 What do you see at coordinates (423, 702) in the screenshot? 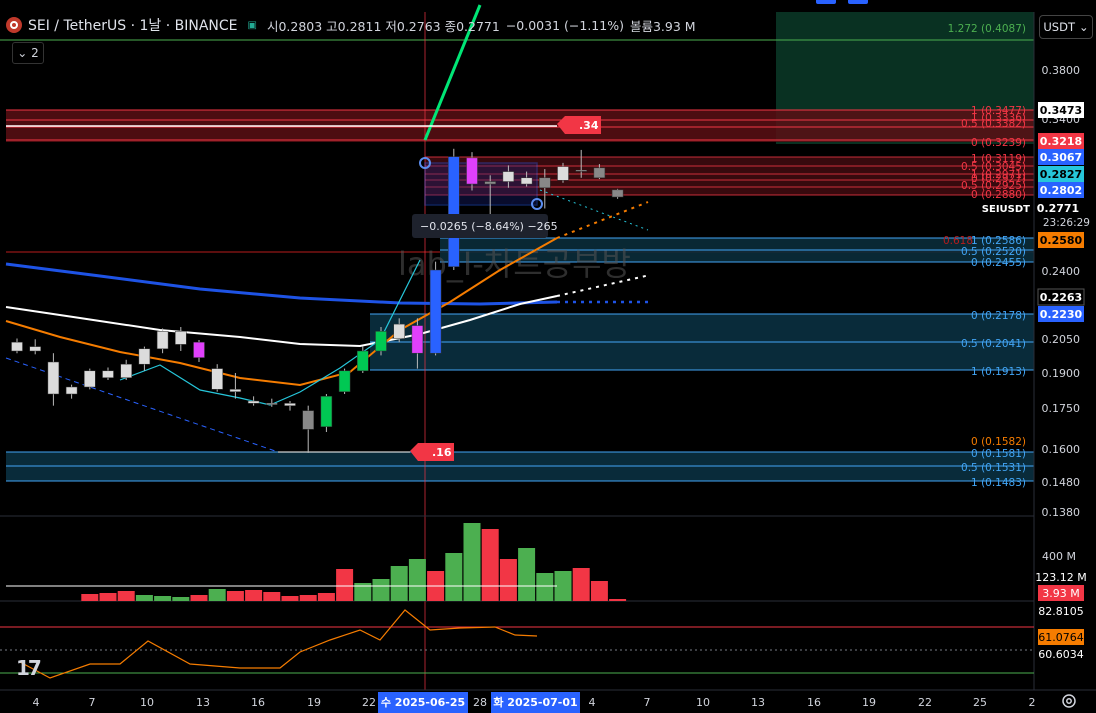
I see `time-cursor-badge` at bounding box center [423, 702].